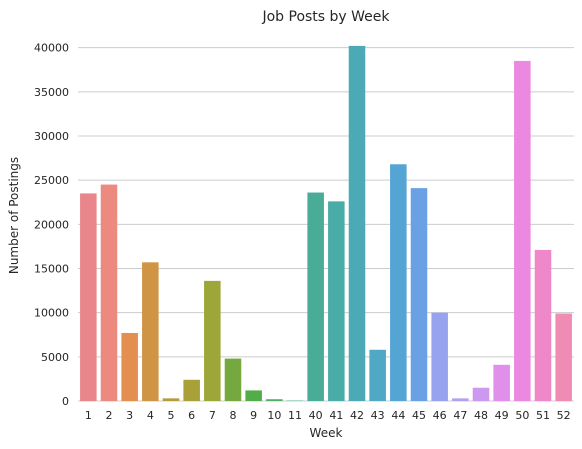  What do you see at coordinates (129, 415) in the screenshot?
I see `x-tick-label: 3` at bounding box center [129, 415].